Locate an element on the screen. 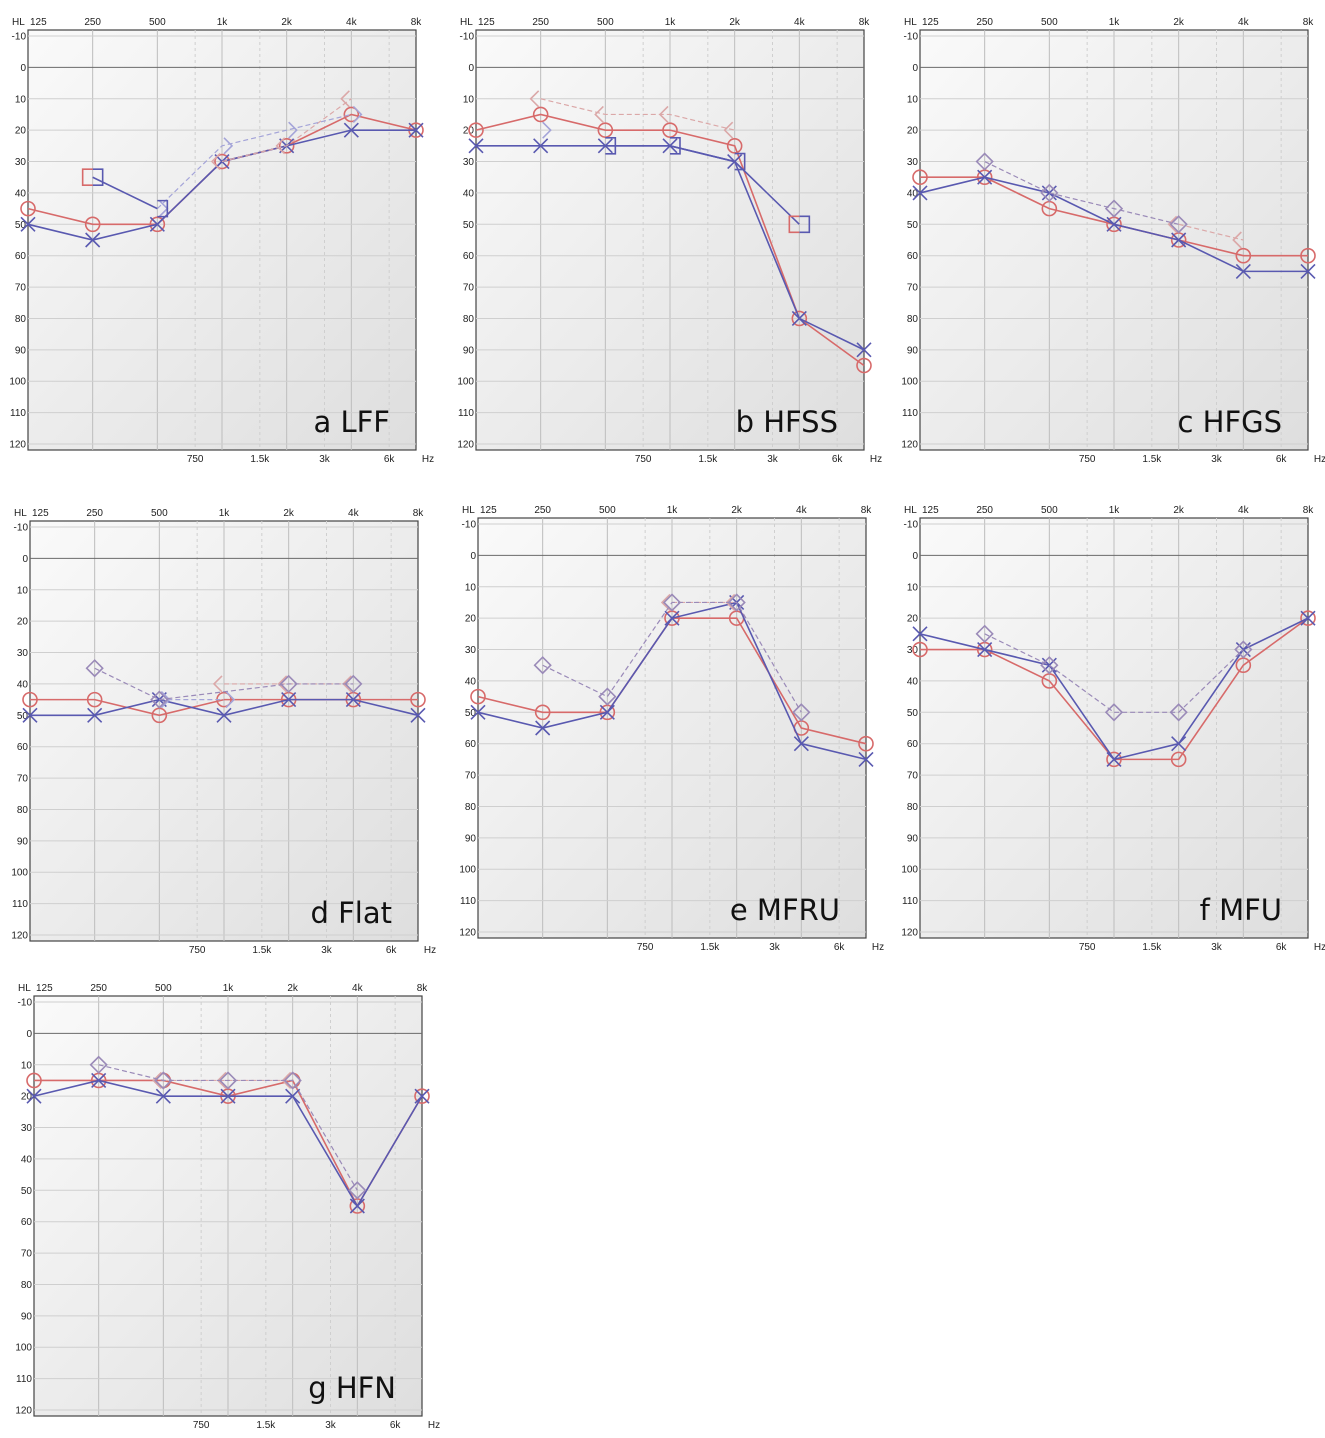  series-line-both-bone is located at coordinates (224, 684).